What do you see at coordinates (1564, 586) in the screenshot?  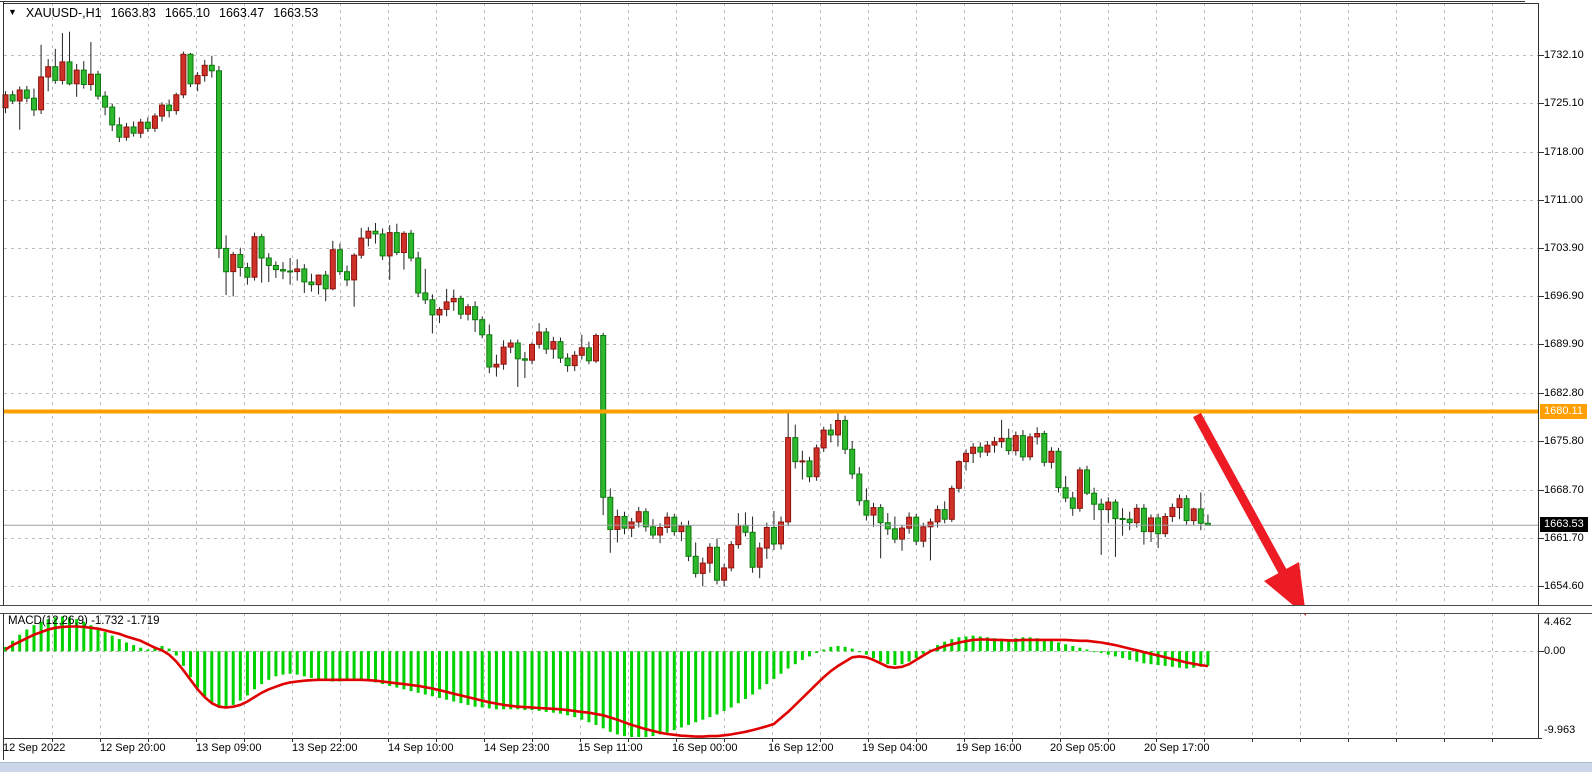 I see `price-axis-label: 1654.60` at bounding box center [1564, 586].